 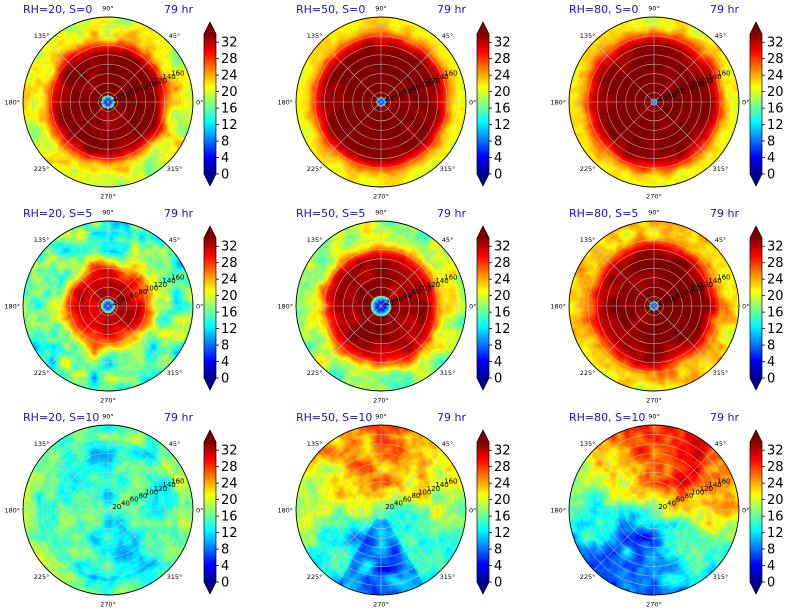 I want to click on panel-title: RH=50, S=5, so click(x=330, y=213).